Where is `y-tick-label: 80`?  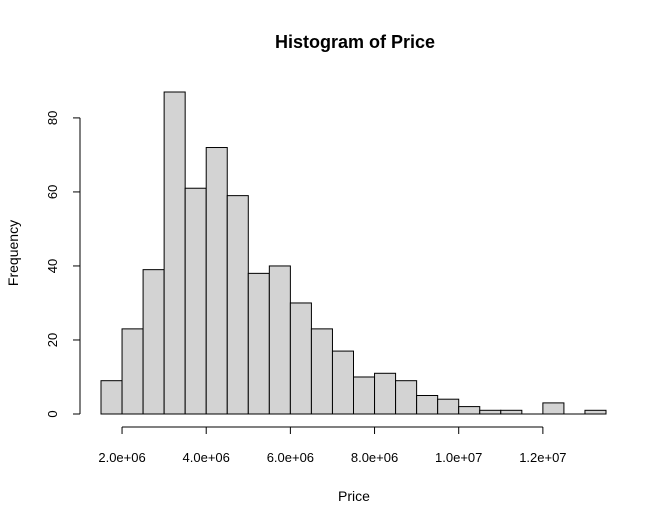
y-tick-label: 80 is located at coordinates (52, 118).